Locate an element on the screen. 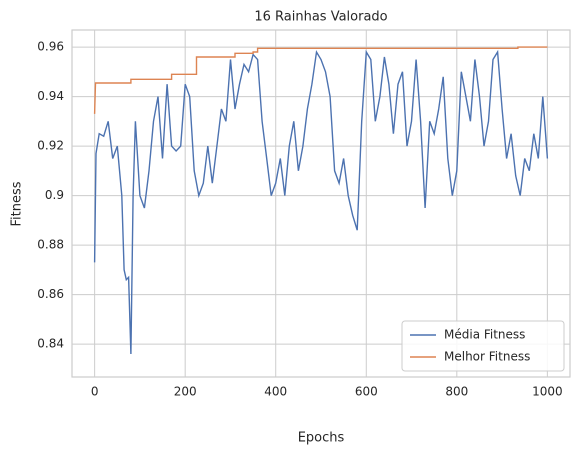  series-line is located at coordinates (320, 80).